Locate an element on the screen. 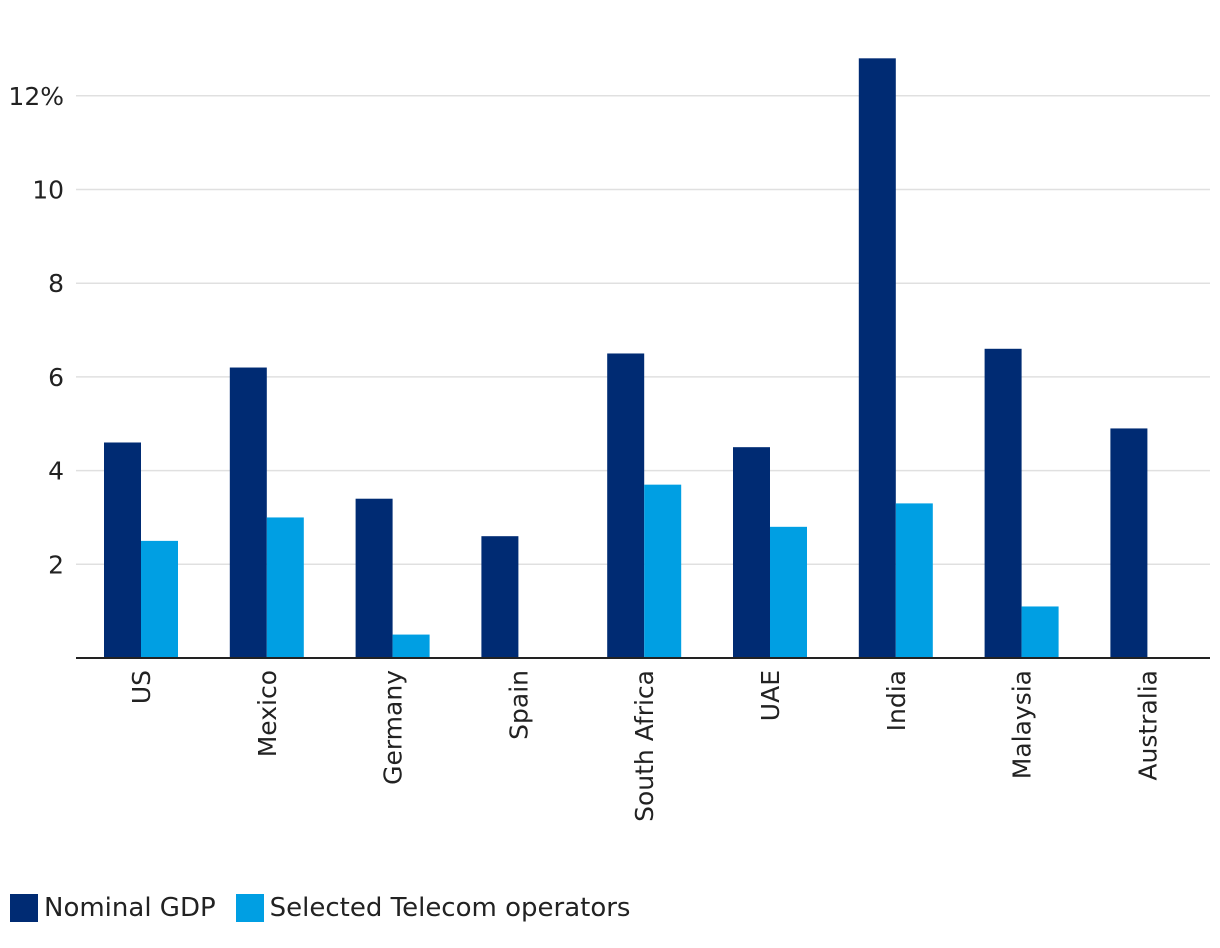 This screenshot has width=1220, height=948. bar-telecom-india is located at coordinates (914, 580).